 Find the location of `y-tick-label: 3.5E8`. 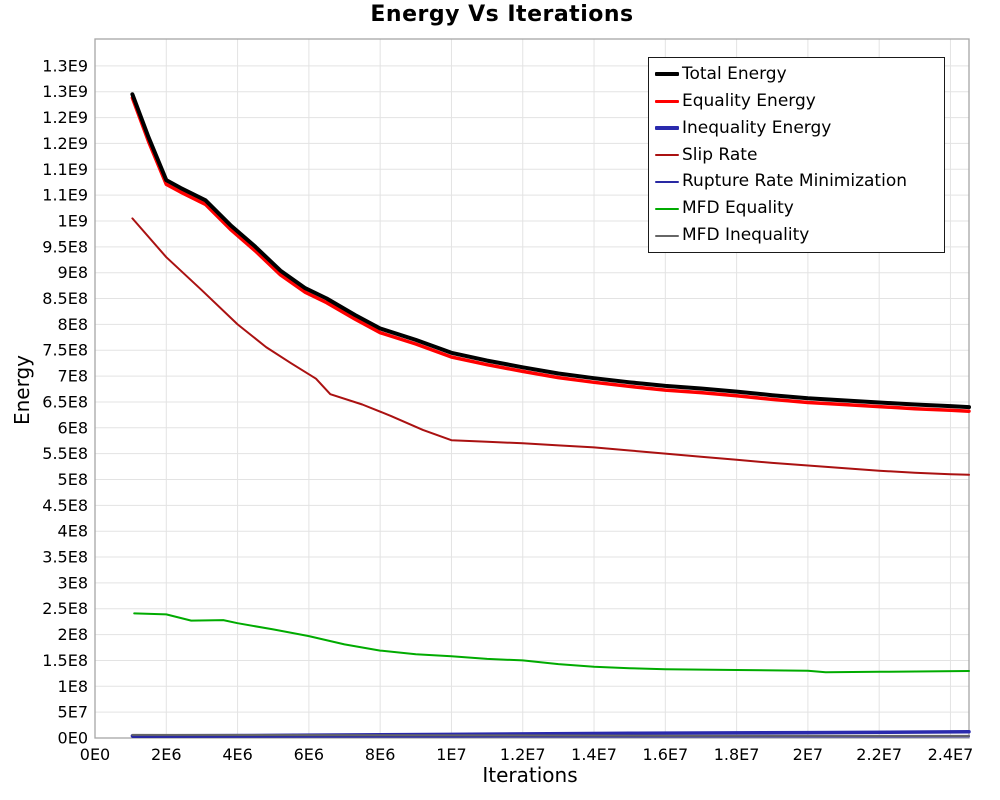

y-tick-label: 3.5E8 is located at coordinates (65, 557).